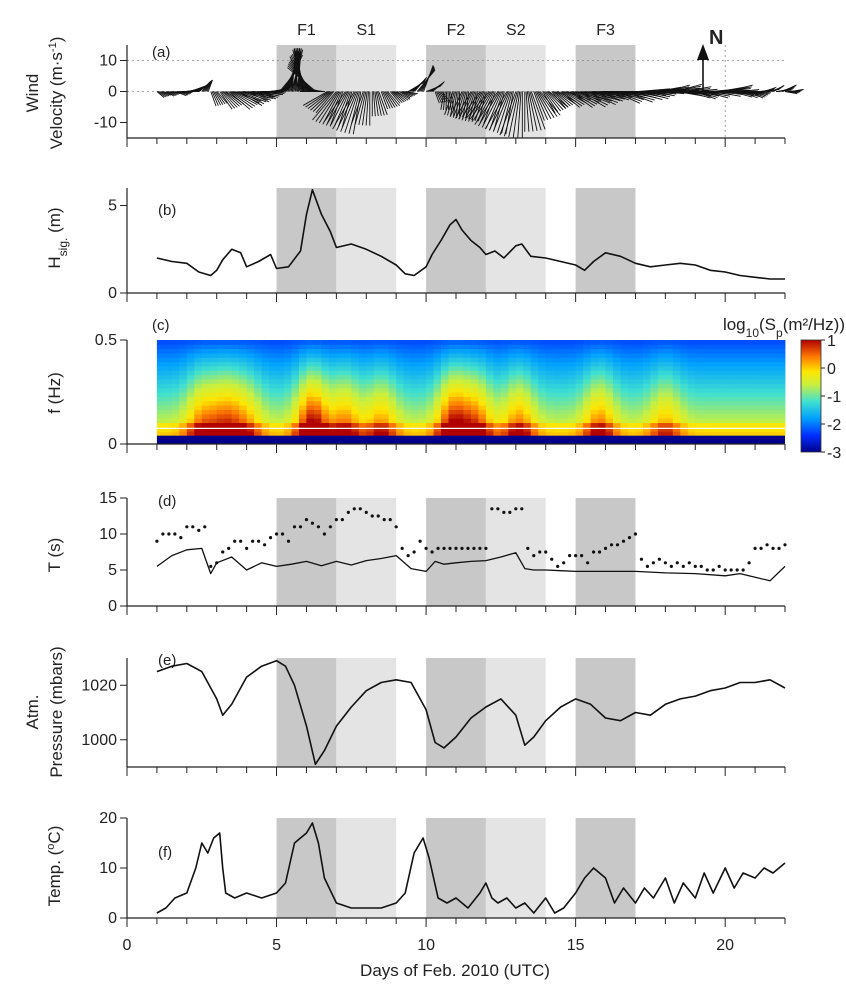 The image size is (846, 992). Describe the element at coordinates (576, 945) in the screenshot. I see `x-tick-label: 15` at that location.